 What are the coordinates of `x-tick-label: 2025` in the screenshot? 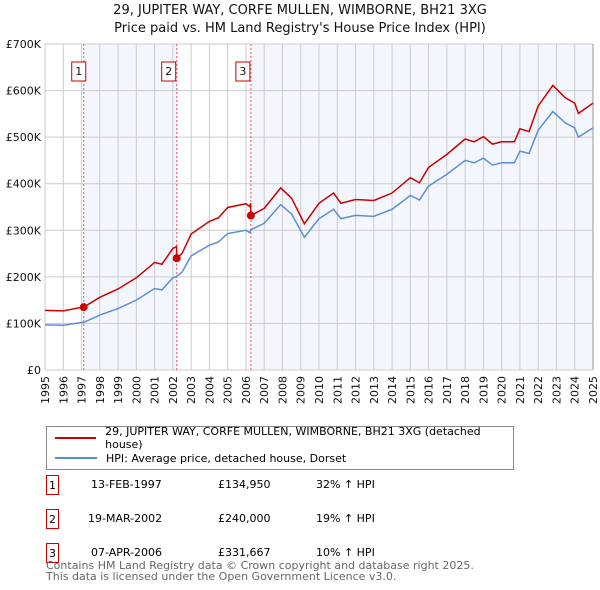 It's located at (593, 390).